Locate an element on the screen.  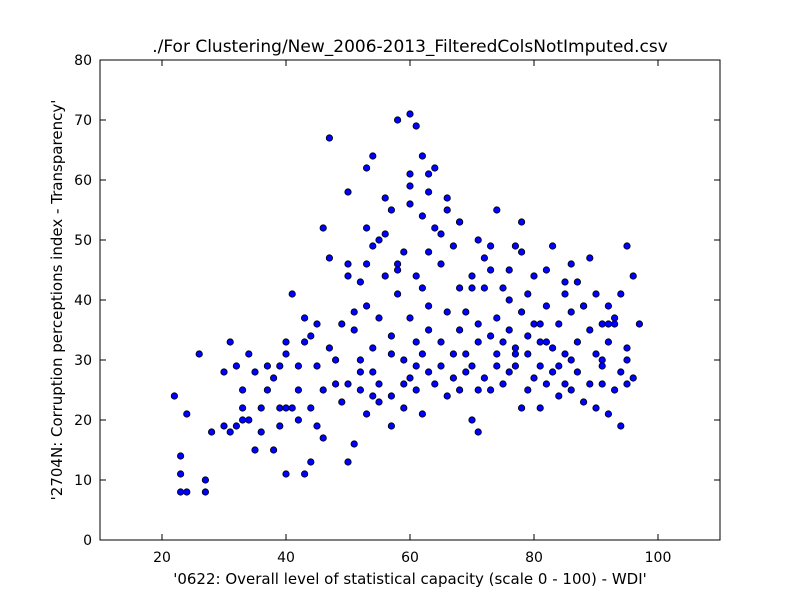
y-tick-label: 70 is located at coordinates (83, 121).